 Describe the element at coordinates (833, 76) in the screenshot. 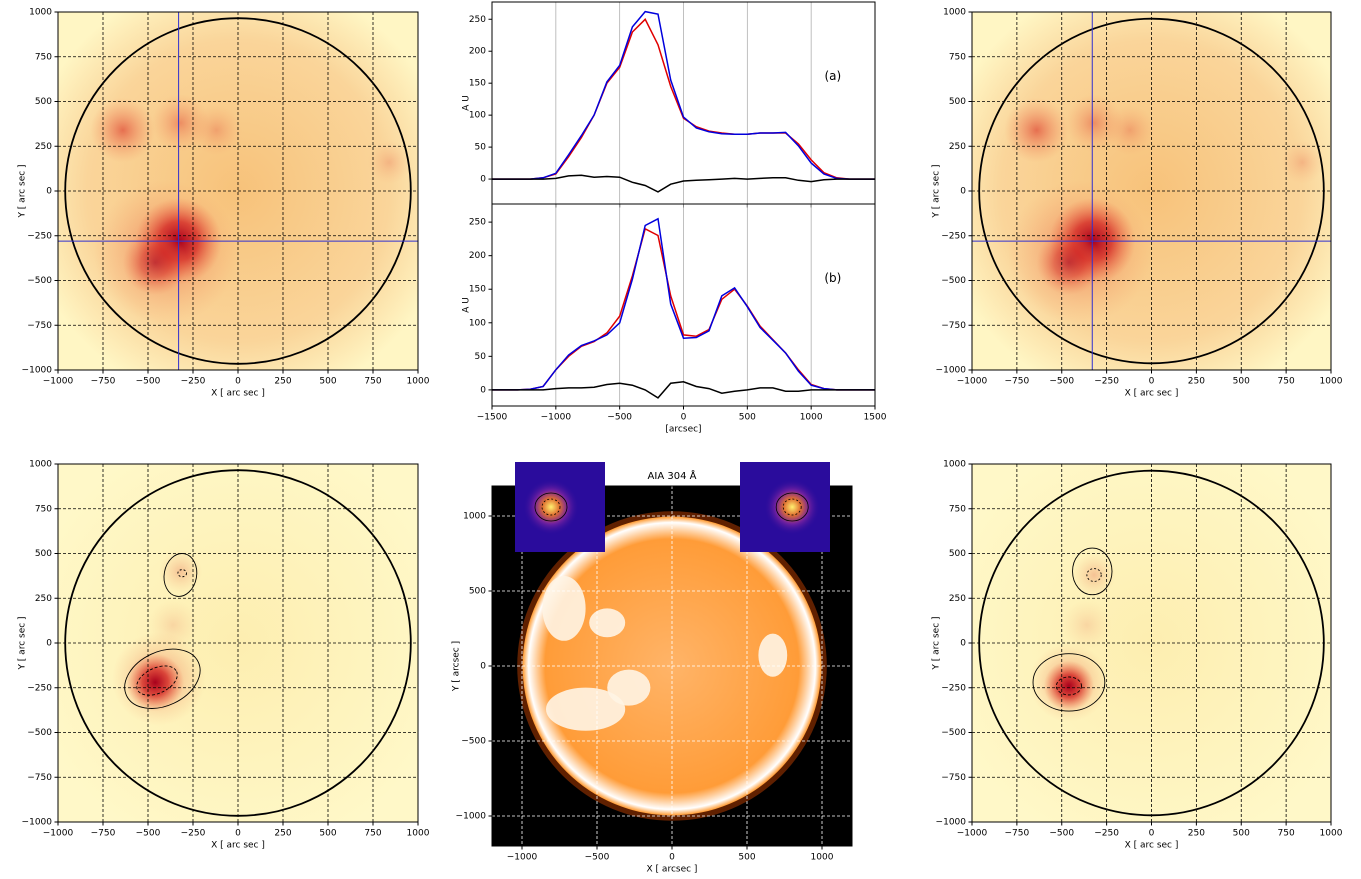

I see `panel-label: (a)` at that location.